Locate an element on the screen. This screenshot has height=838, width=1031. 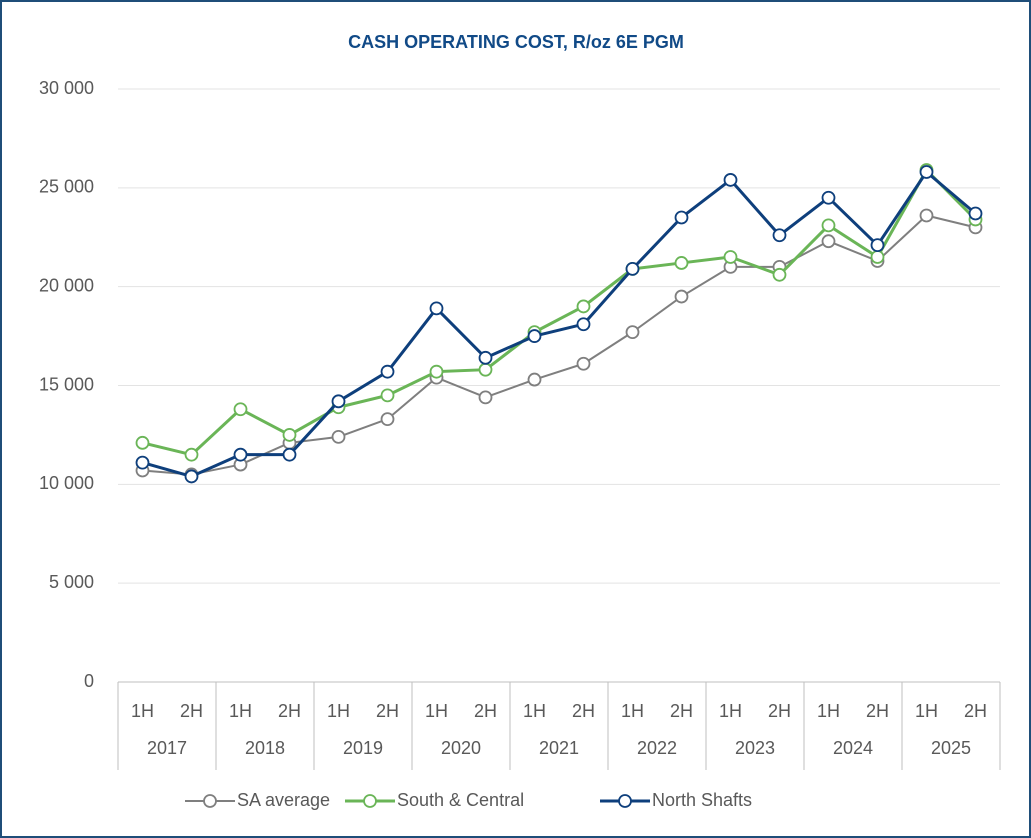
x-group-label: 2022 is located at coordinates (657, 748).